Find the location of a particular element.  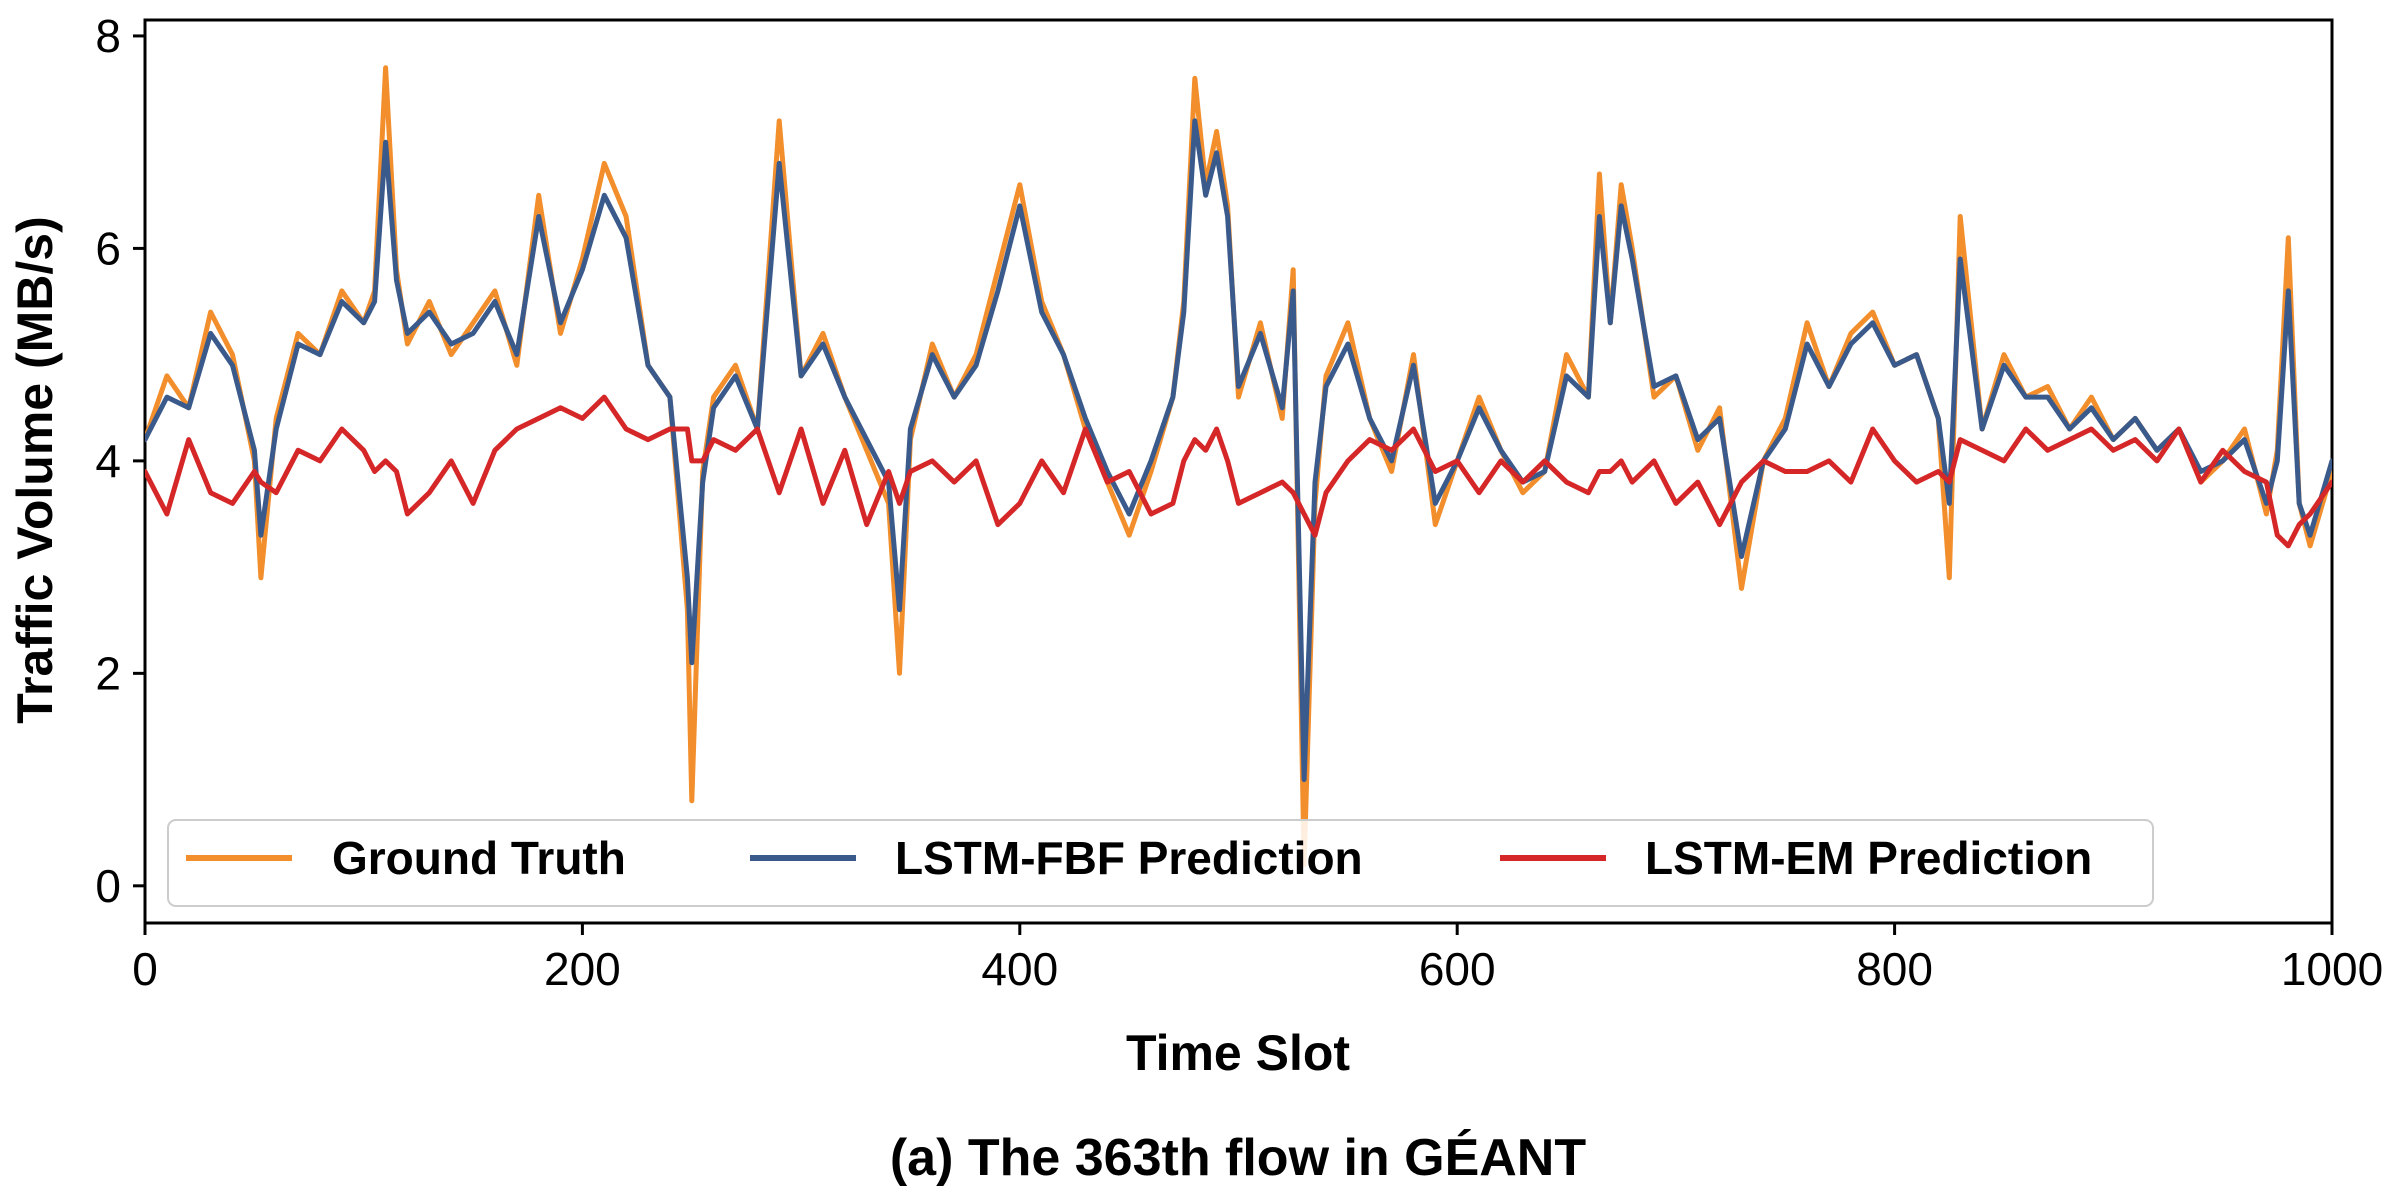

x-axis: 0 200 400 600 800 1000 is located at coordinates (1257, 959).